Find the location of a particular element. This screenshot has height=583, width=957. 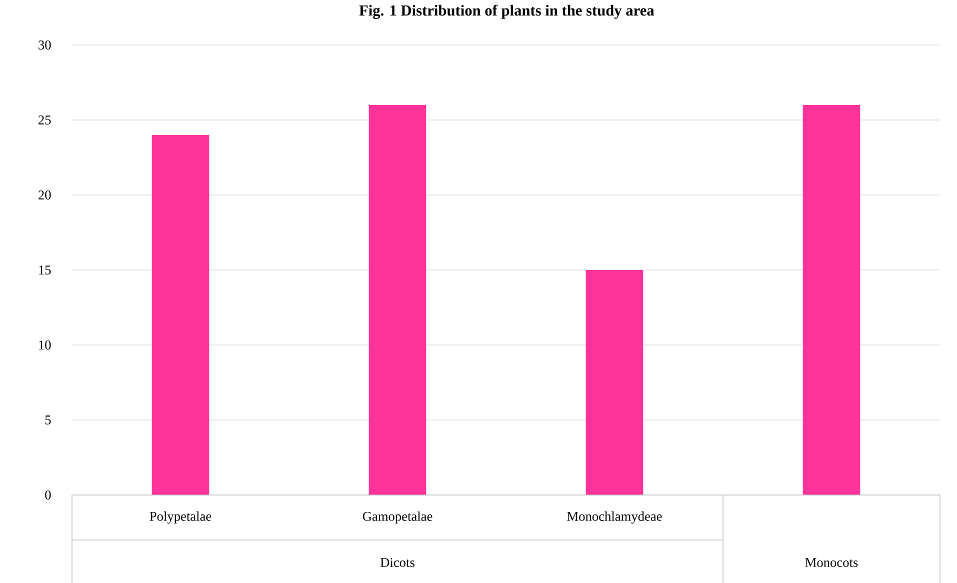

x-tick-label: Monochlamydeae is located at coordinates (614, 517).